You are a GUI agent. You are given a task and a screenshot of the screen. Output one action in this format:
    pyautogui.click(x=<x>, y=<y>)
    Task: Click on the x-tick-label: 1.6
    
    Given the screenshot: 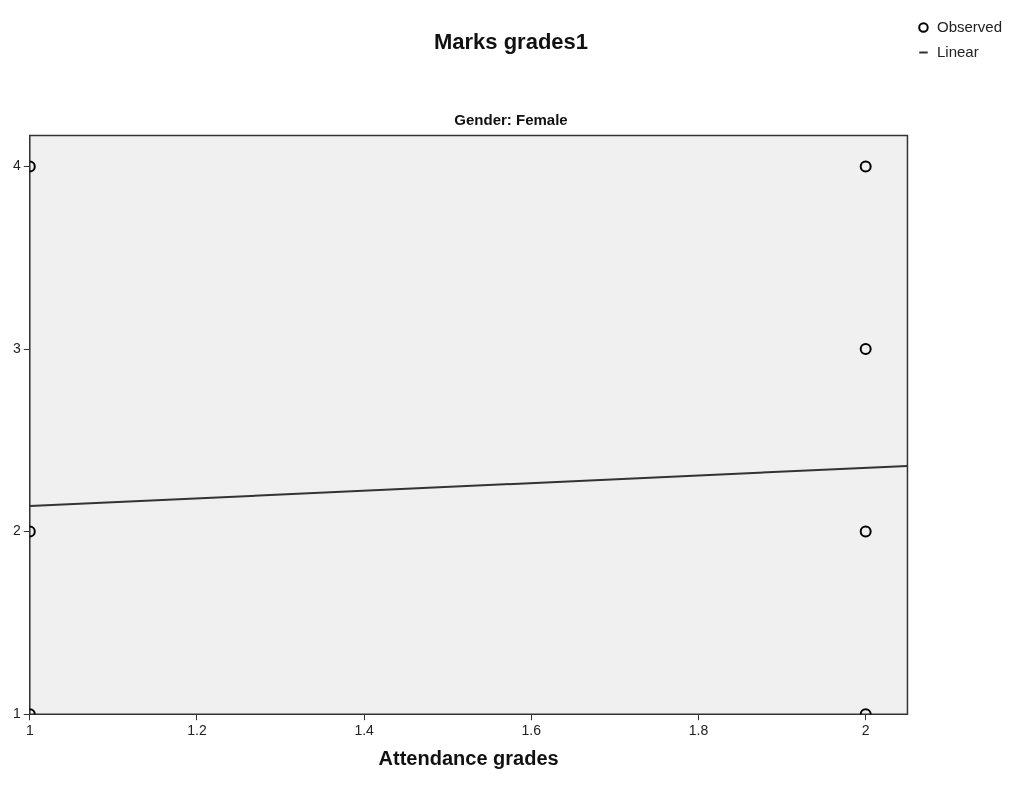 What is the action you would take?
    pyautogui.click(x=531, y=730)
    